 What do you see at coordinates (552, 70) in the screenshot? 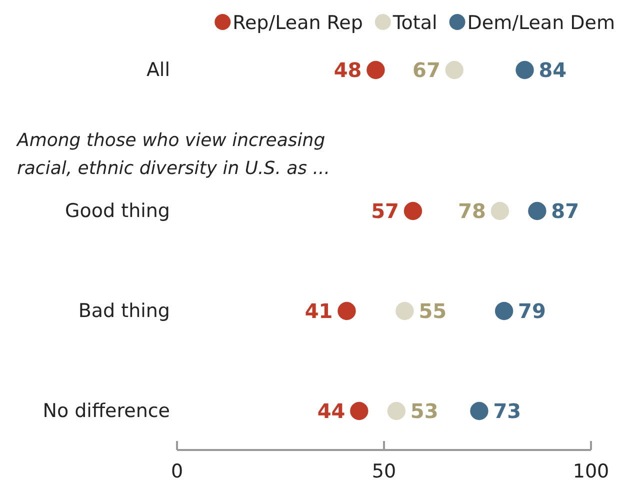
I see `data-label: 84` at bounding box center [552, 70].